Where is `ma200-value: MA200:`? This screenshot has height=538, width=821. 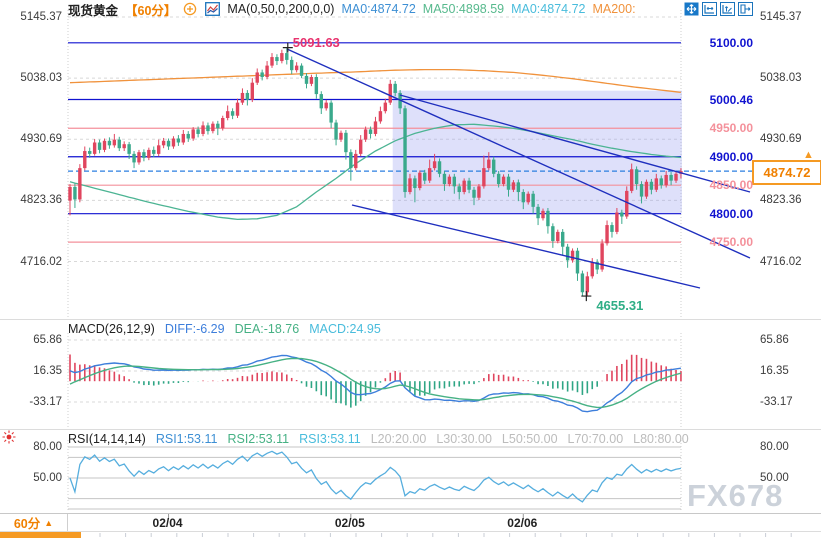
ma200-value: MA200: is located at coordinates (614, 9).